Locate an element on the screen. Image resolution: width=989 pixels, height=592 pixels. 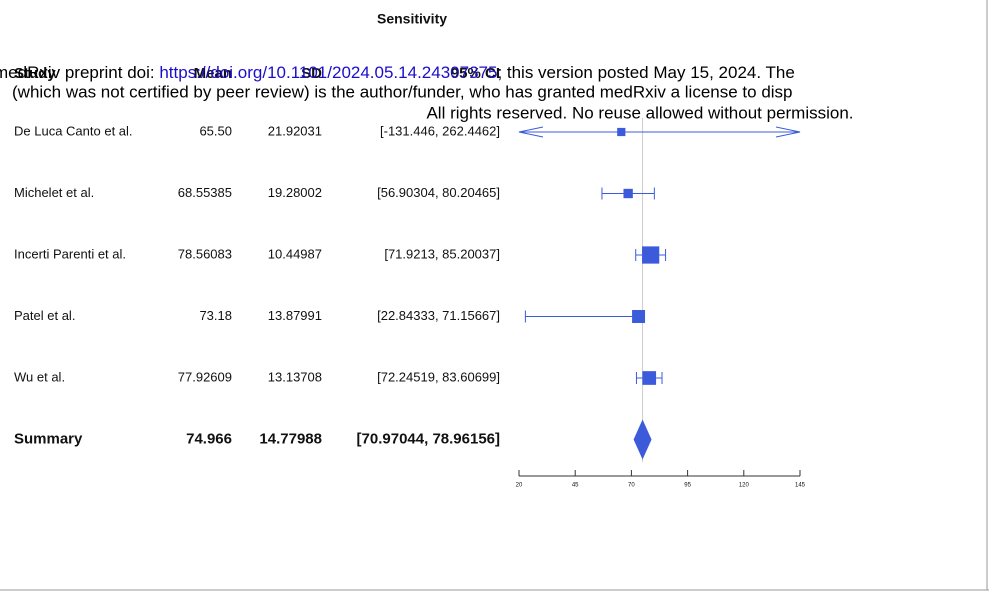
summary-diamond is located at coordinates (642, 439).